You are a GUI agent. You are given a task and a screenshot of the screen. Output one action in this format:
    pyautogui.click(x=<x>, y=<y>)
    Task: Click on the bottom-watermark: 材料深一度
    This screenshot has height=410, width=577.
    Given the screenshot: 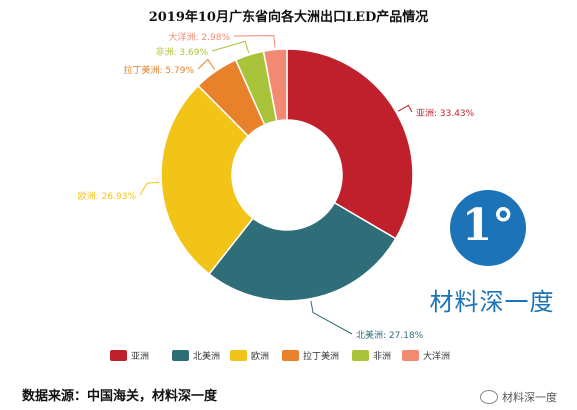 What is the action you would take?
    pyautogui.click(x=518, y=397)
    